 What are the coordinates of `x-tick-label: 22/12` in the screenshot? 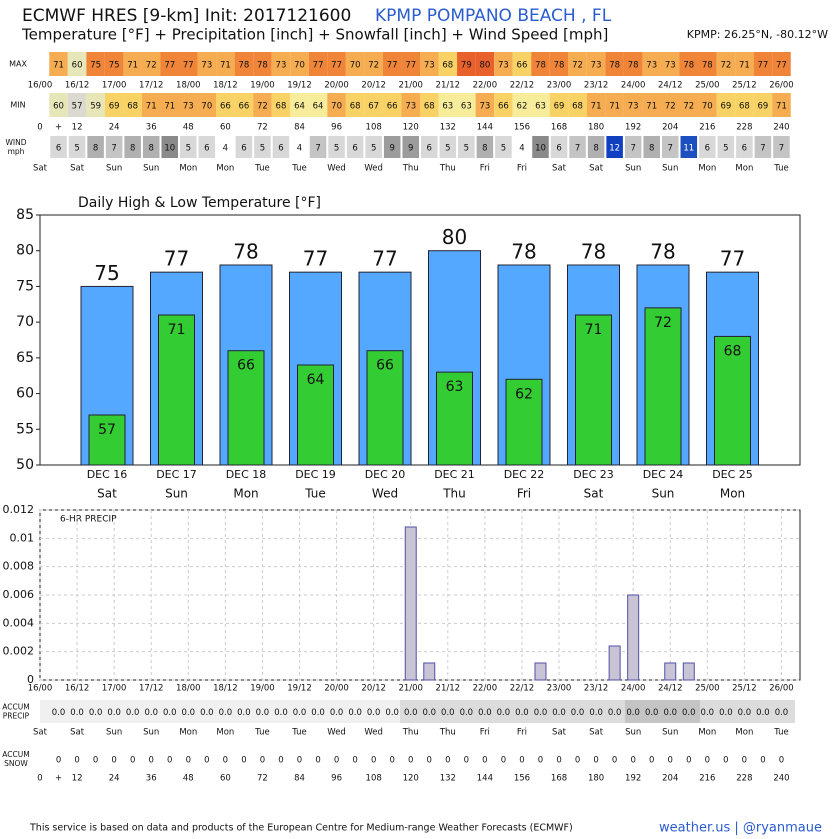 It's located at (522, 689).